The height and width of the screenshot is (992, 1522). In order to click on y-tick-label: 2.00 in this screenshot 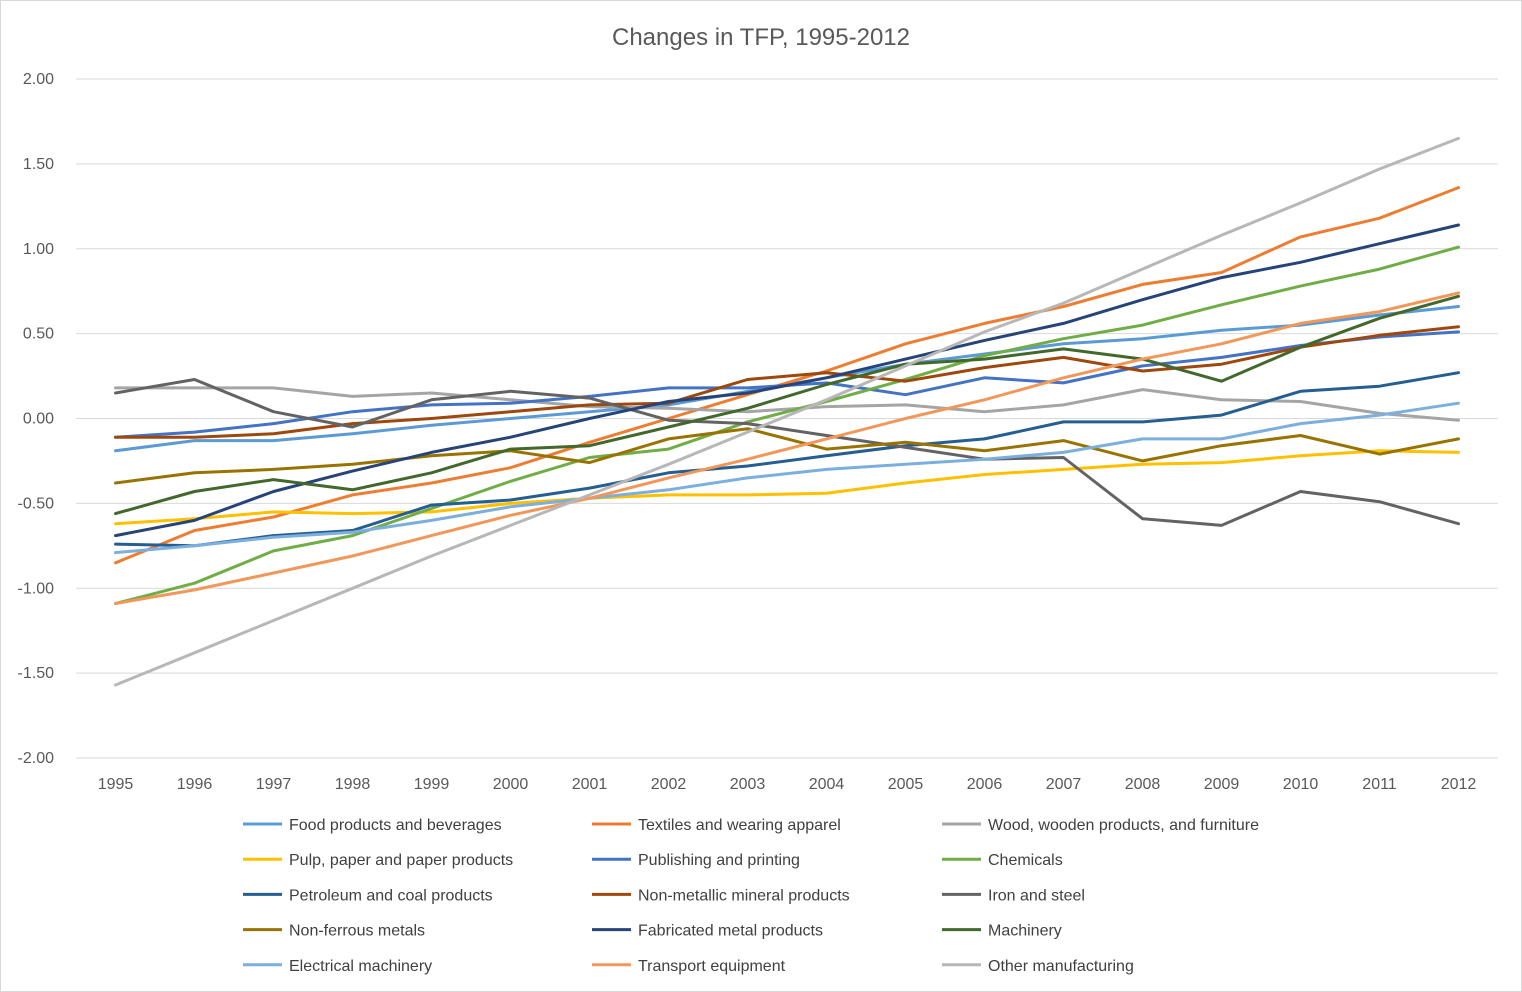, I will do `click(38, 79)`.